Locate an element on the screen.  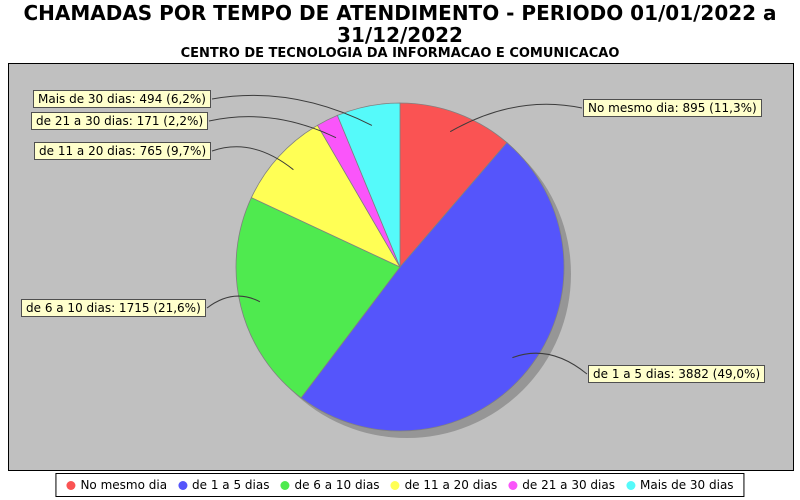
chart-title-line2: 31/12/2022 is located at coordinates (400, 35).